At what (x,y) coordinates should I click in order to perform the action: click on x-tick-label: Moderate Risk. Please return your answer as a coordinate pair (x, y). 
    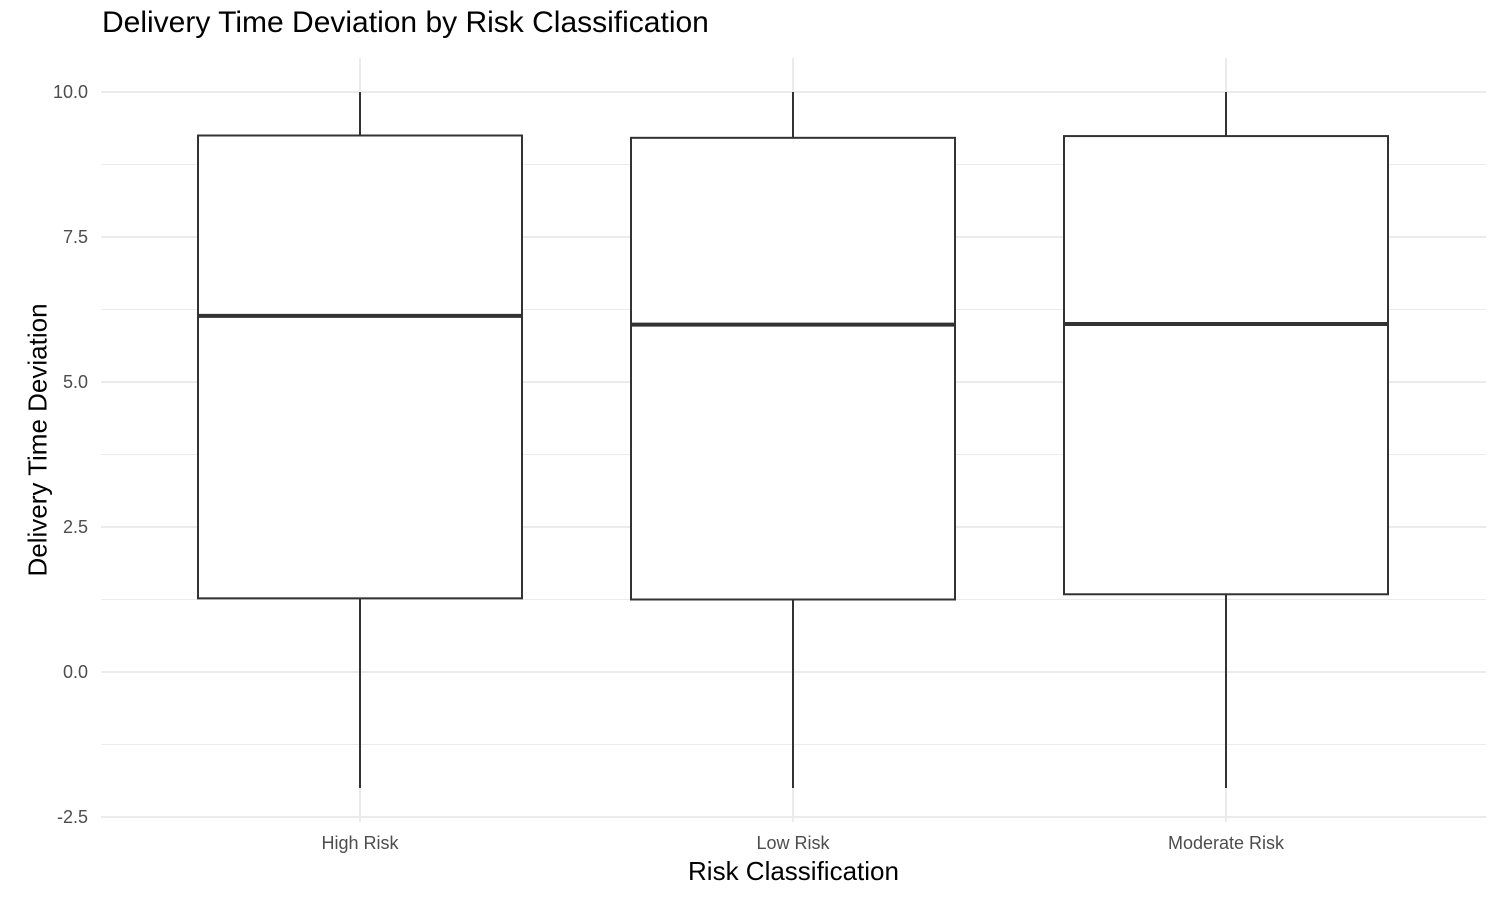
    Looking at the image, I should click on (1226, 843).